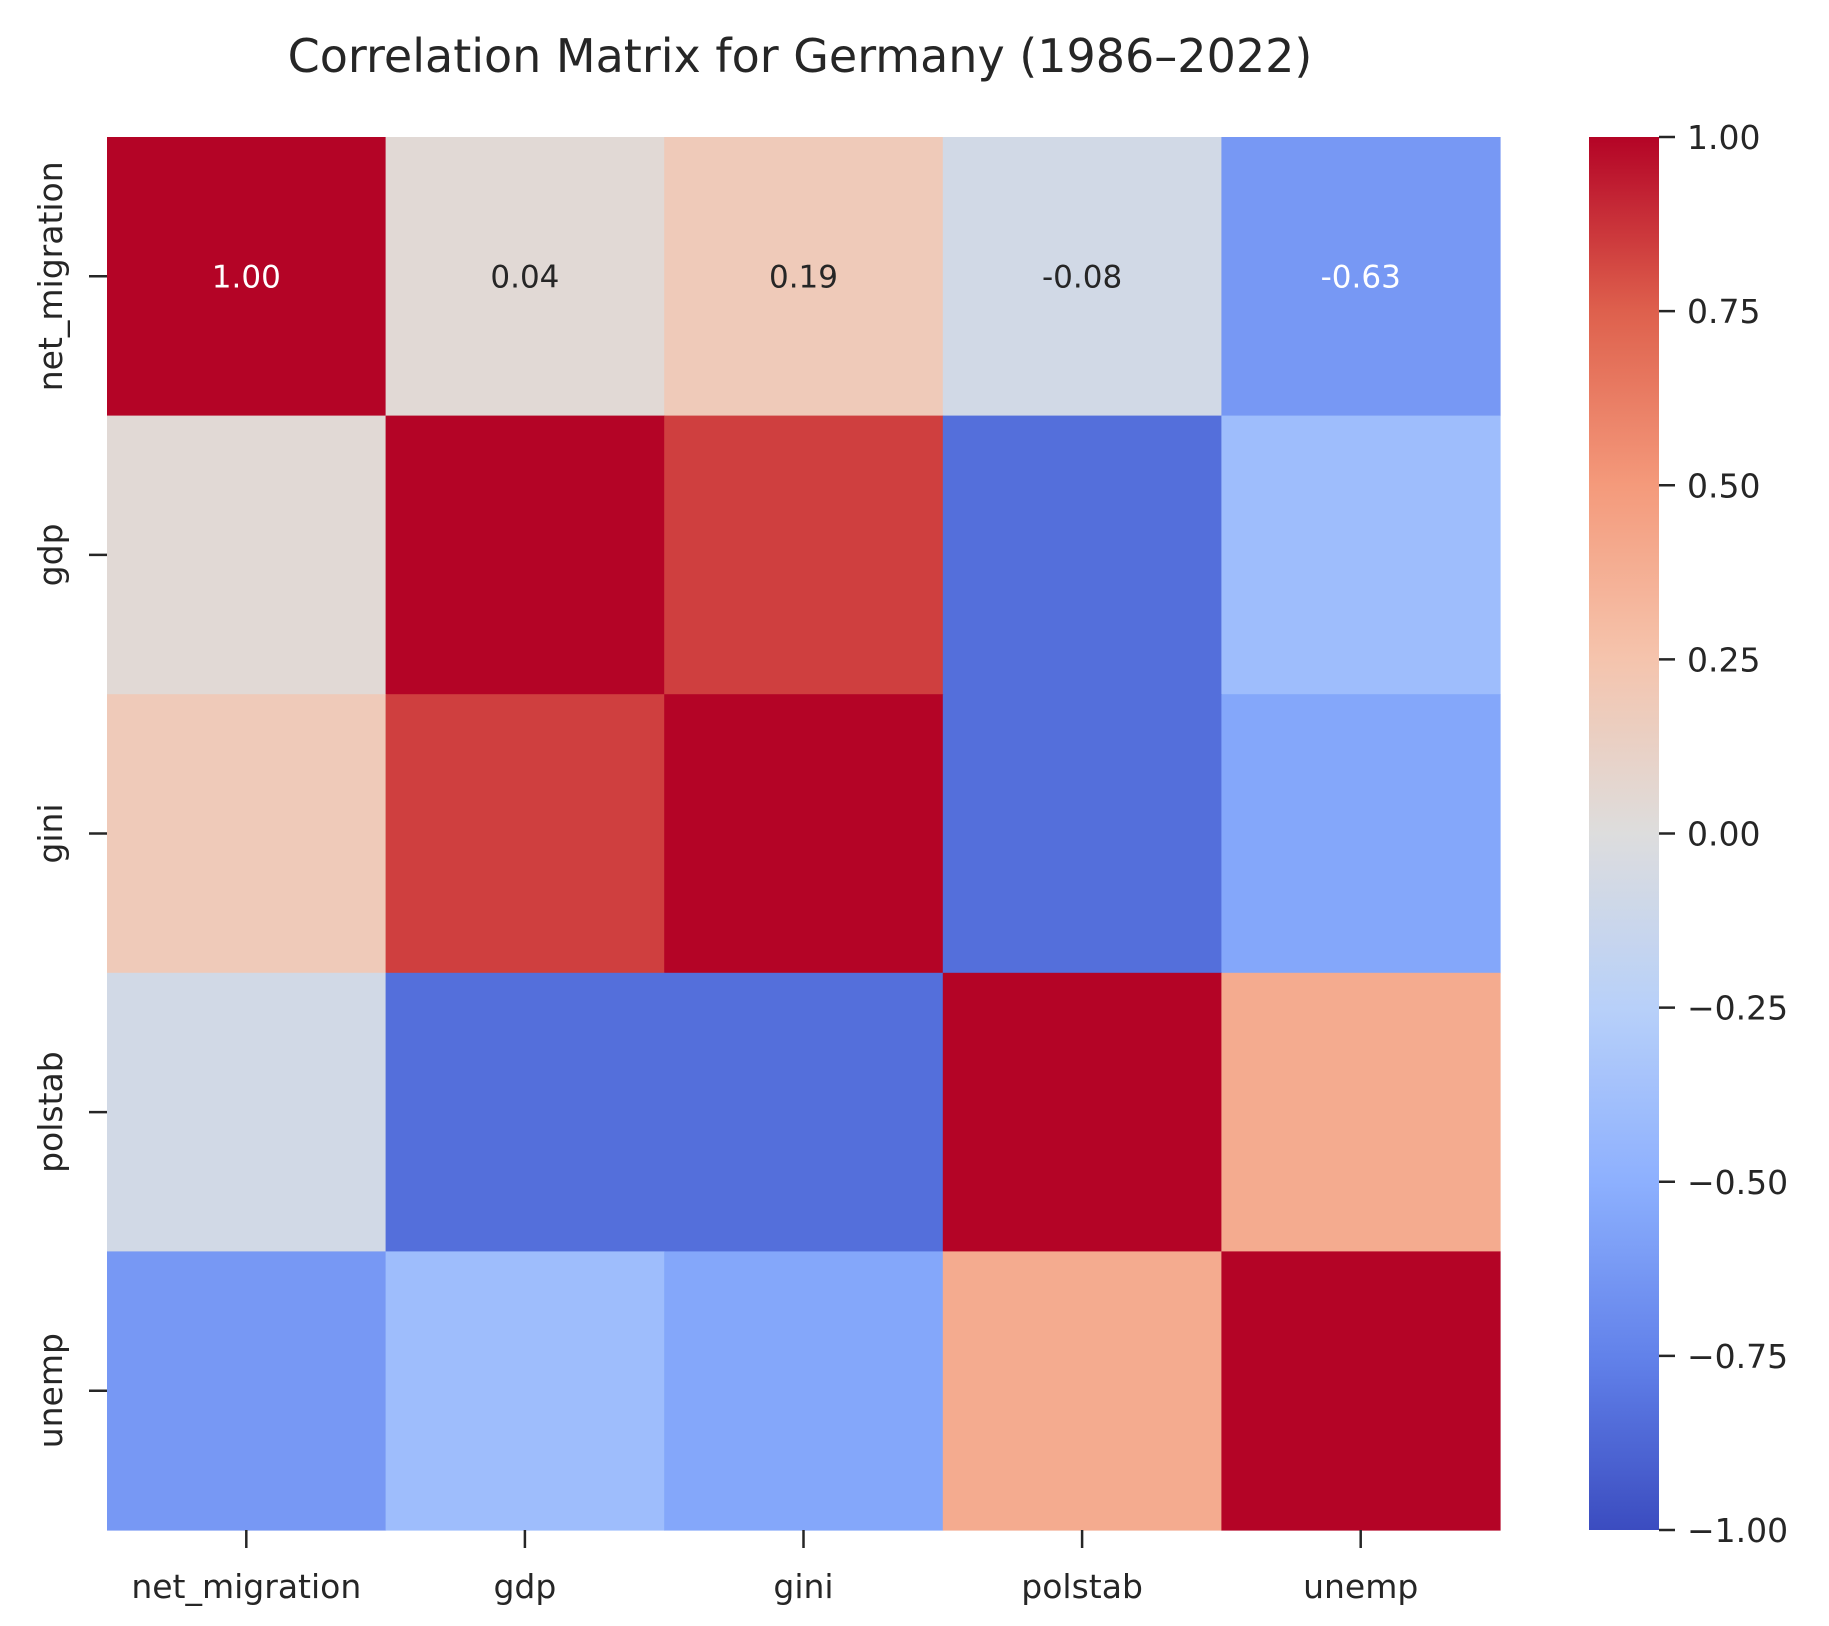  I want to click on colorbar-tick-label: −1.00, so click(1737, 1530).